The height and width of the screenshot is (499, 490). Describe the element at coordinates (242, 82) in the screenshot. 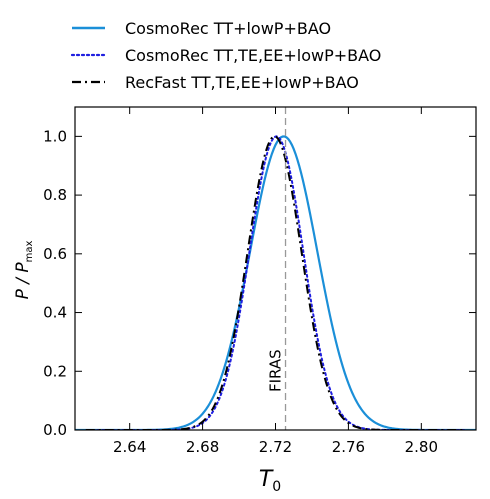

I see `legend-label-3: RecFast TT,TE,EE+lowP+BAO` at that location.